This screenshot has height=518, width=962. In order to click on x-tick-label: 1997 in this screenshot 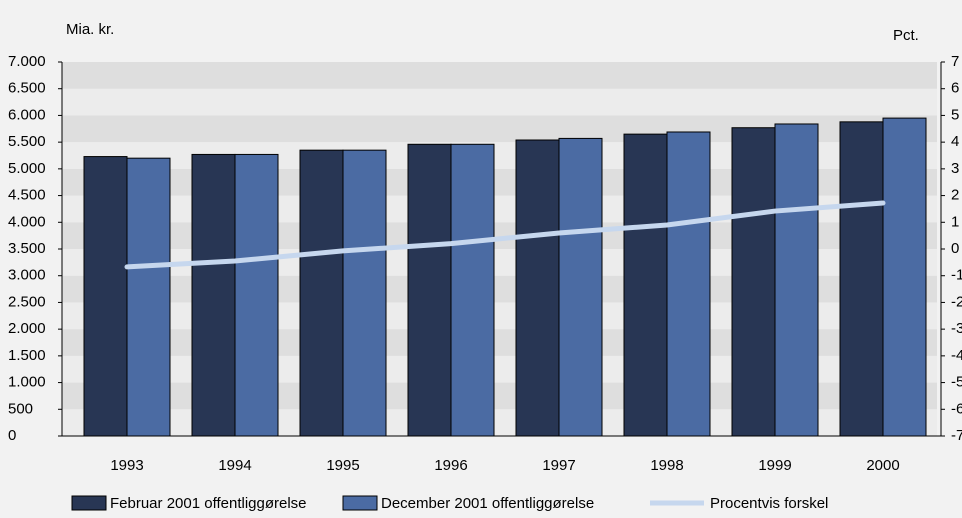, I will do `click(558, 465)`.